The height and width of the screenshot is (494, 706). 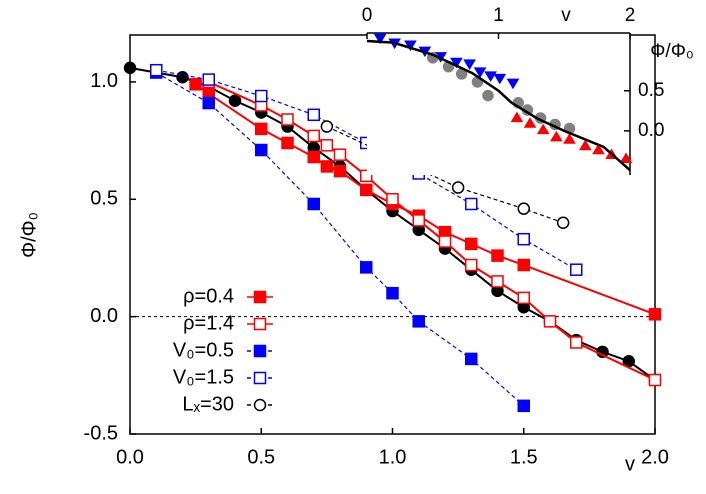 I want to click on x-tick-label: 0, so click(x=367, y=15).